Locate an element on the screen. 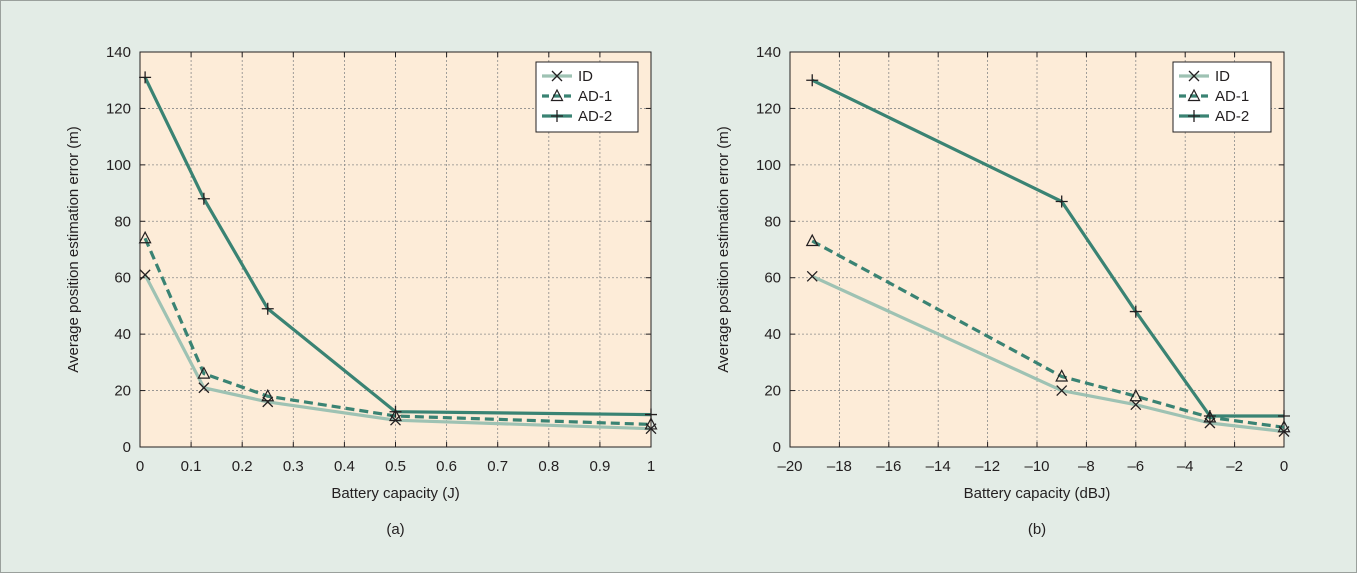 Image resolution: width=1357 pixels, height=573 pixels. x-tick-label: 0.2 is located at coordinates (242, 466).